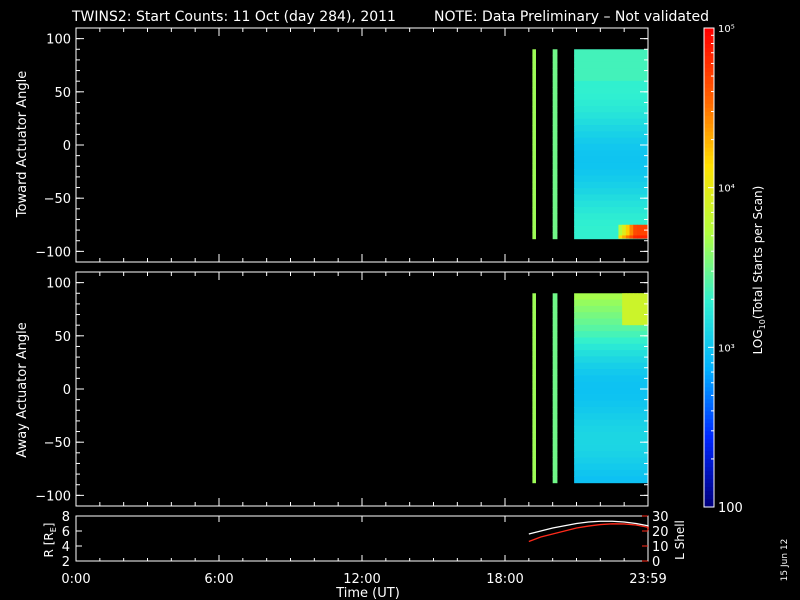  Describe the element at coordinates (660, 532) in the screenshot. I see `y2-tick-label: 20` at that location.